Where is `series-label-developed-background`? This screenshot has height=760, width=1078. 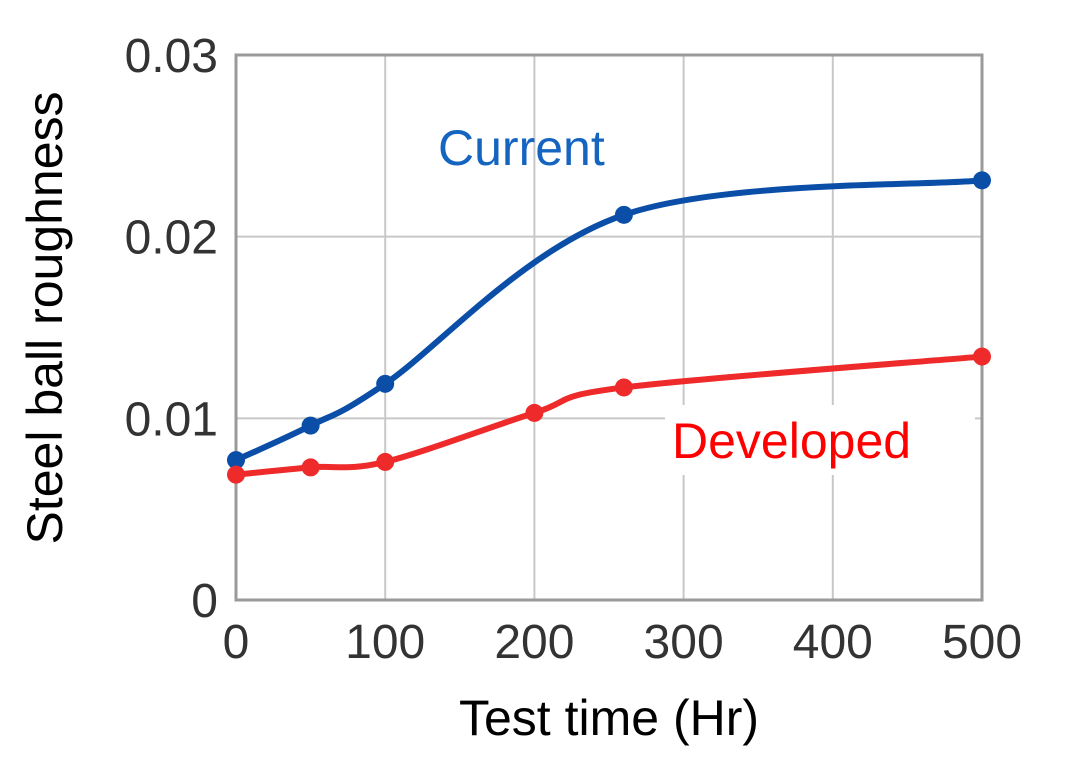 series-label-developed-background is located at coordinates (820, 440).